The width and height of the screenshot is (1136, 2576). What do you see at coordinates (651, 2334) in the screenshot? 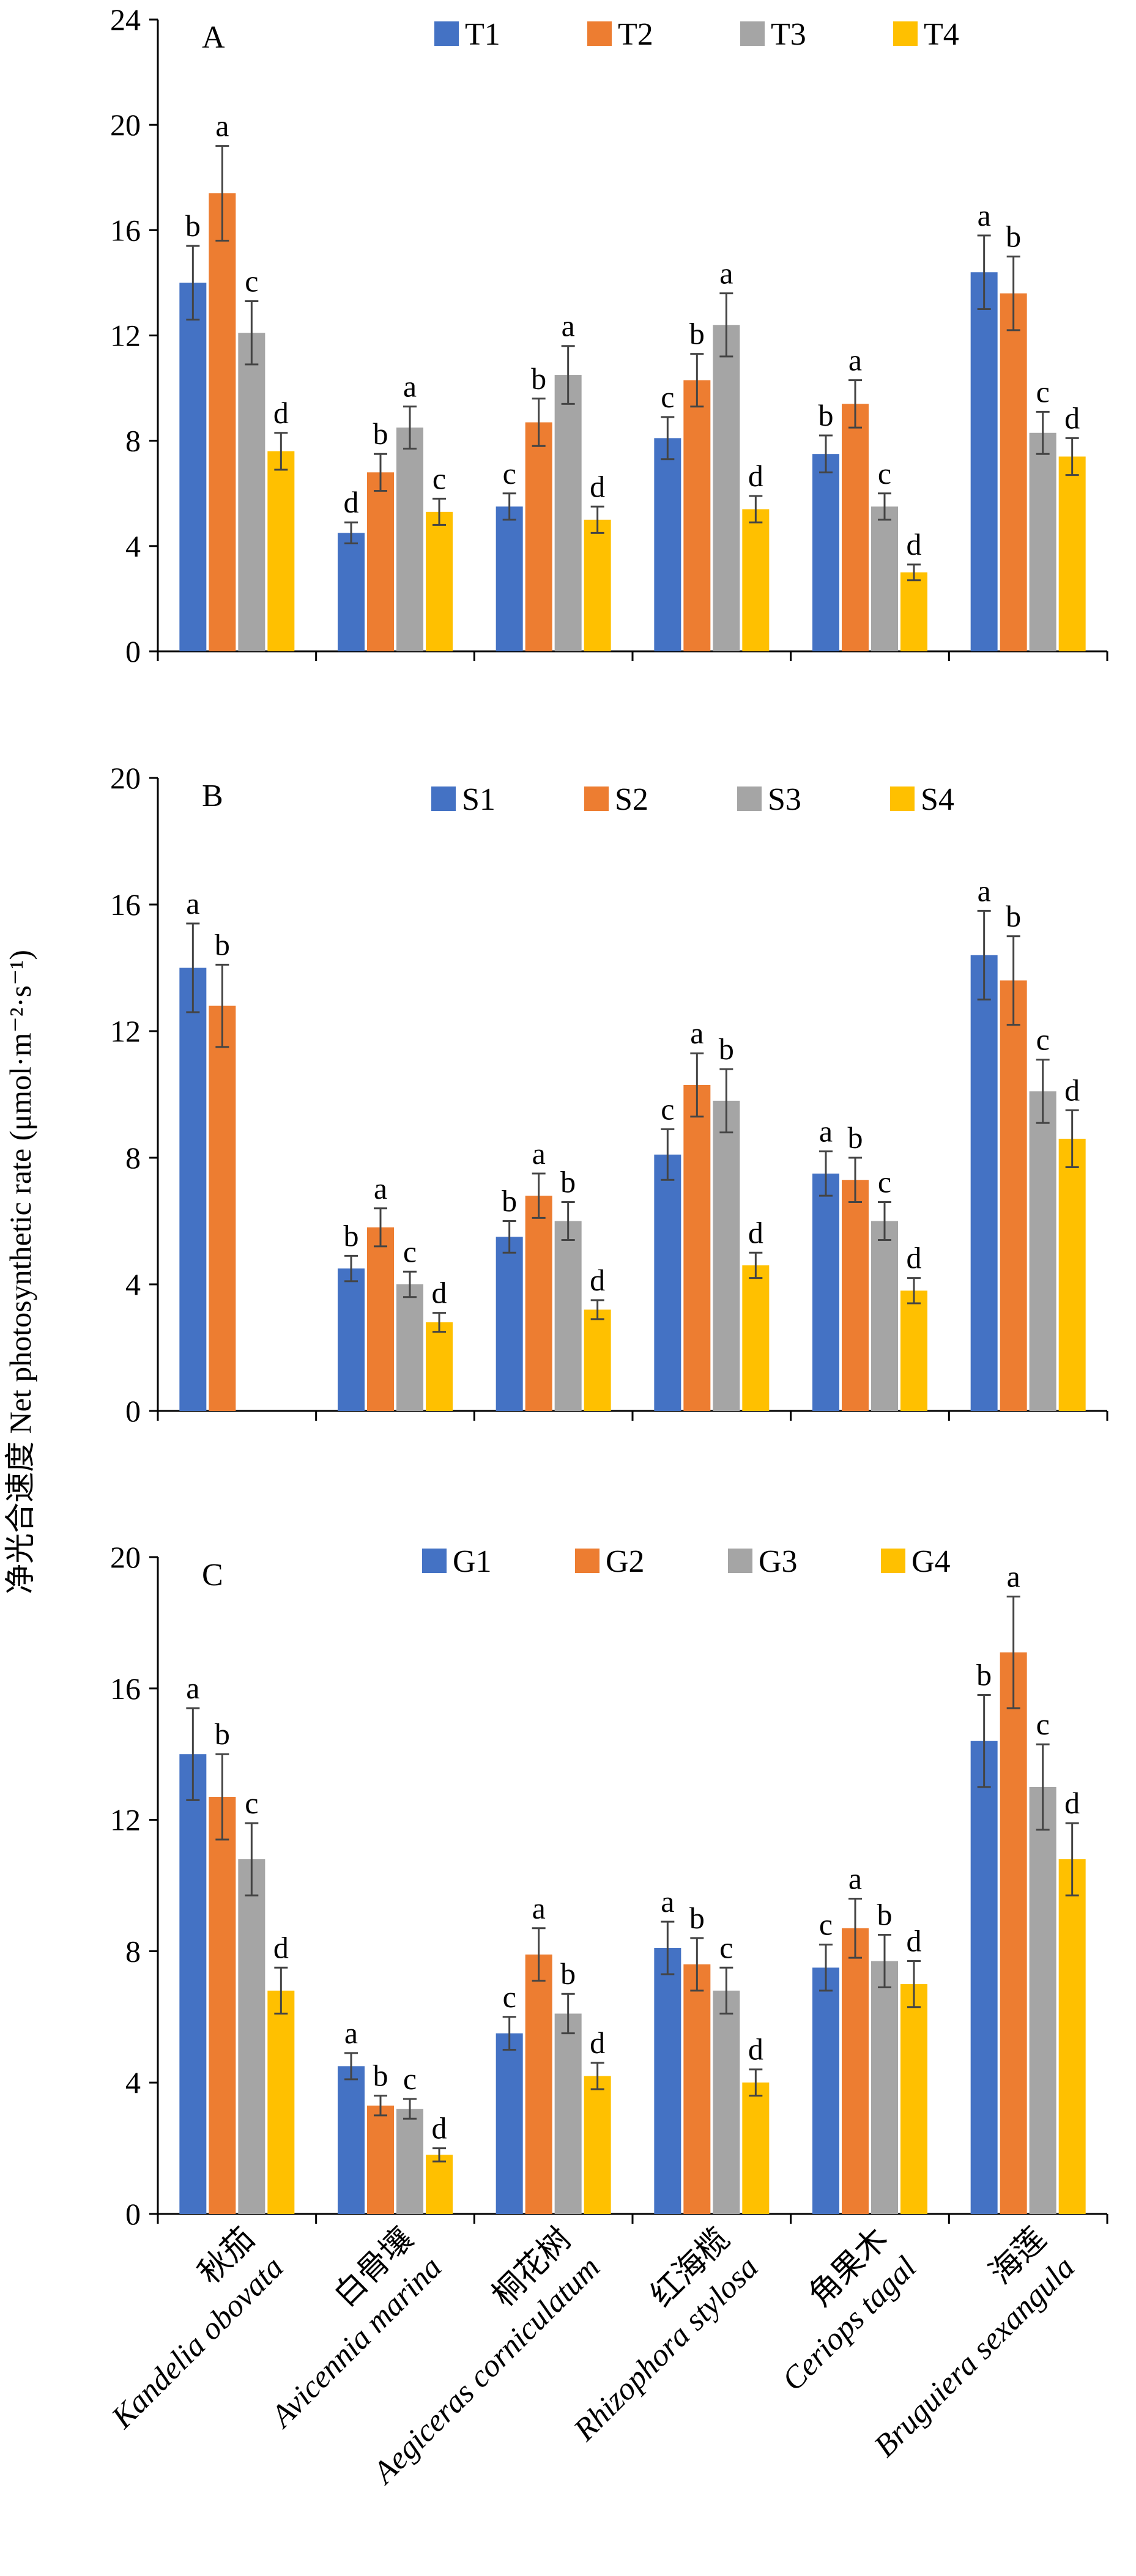
I see `x-category-label: 红海榄Rhizophora stylosa` at bounding box center [651, 2334].